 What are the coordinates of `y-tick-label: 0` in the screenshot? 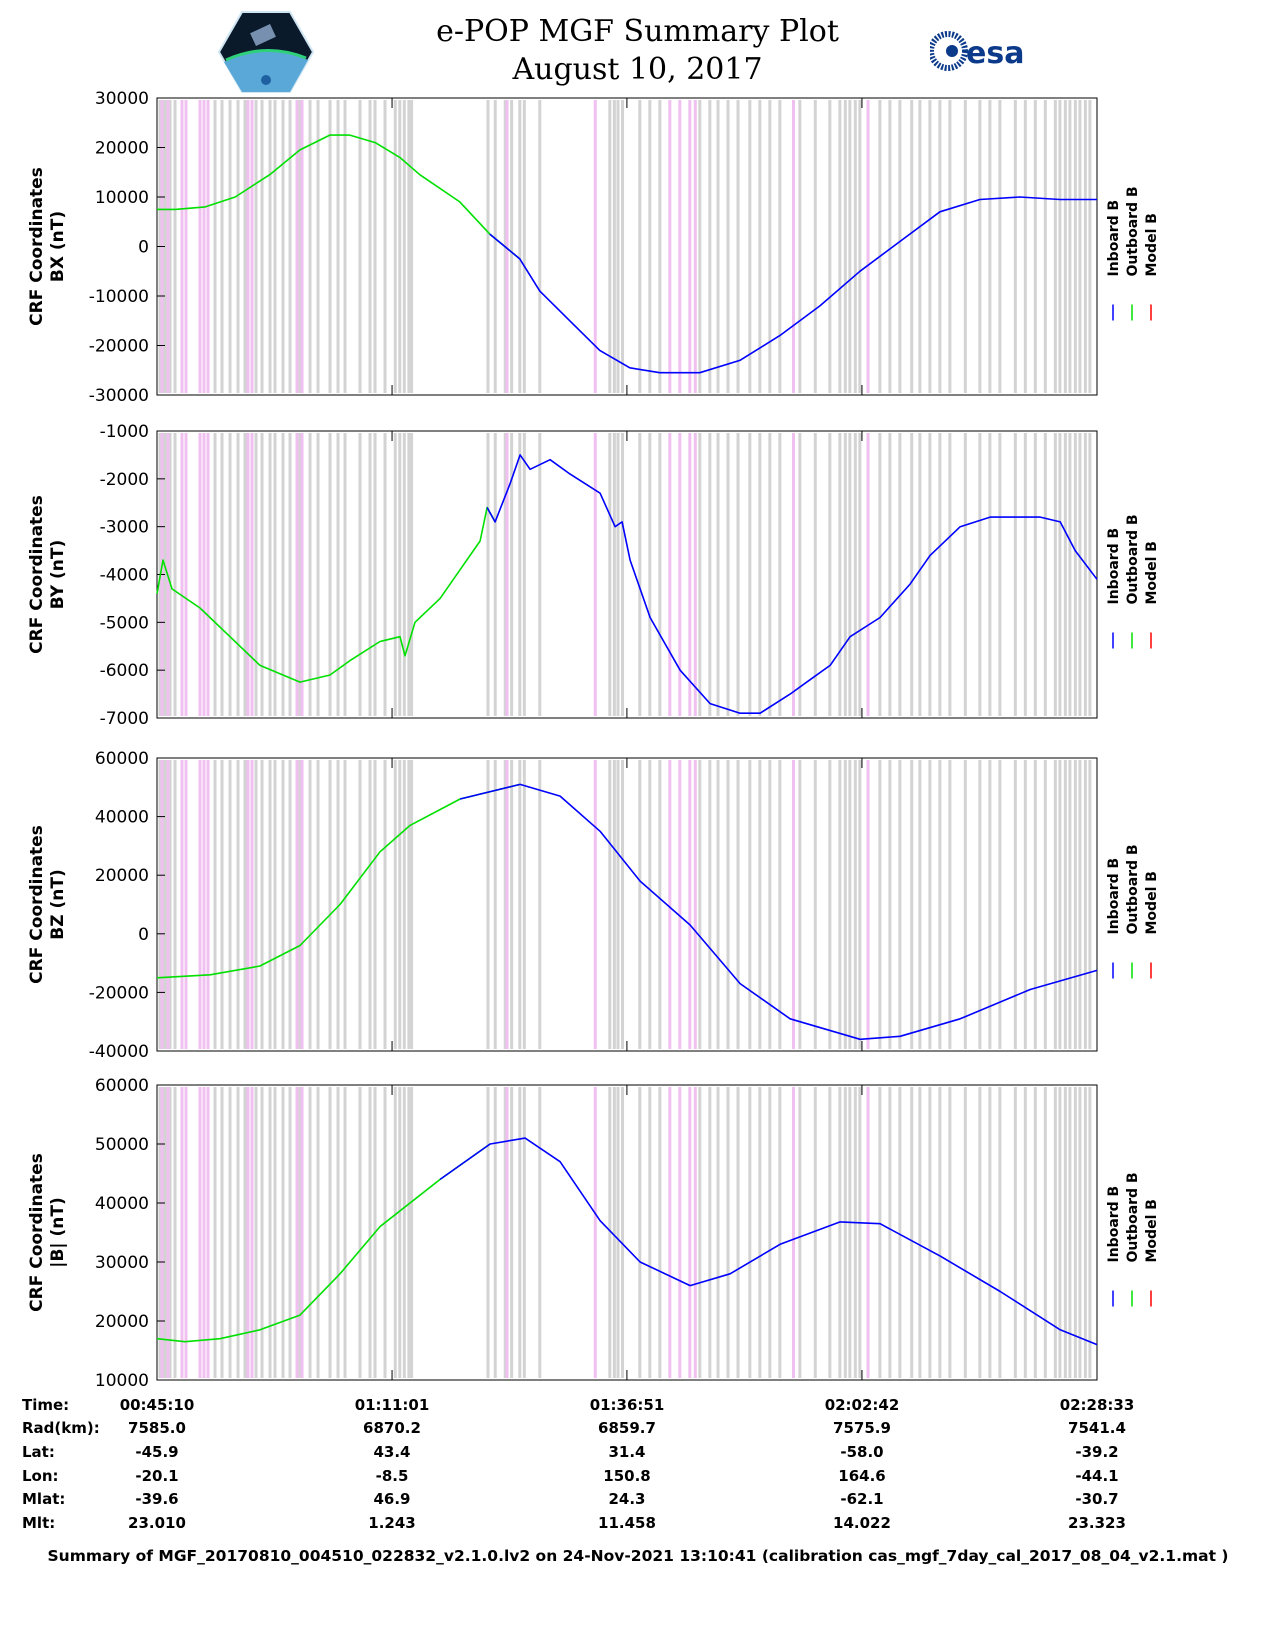 It's located at (143, 935).